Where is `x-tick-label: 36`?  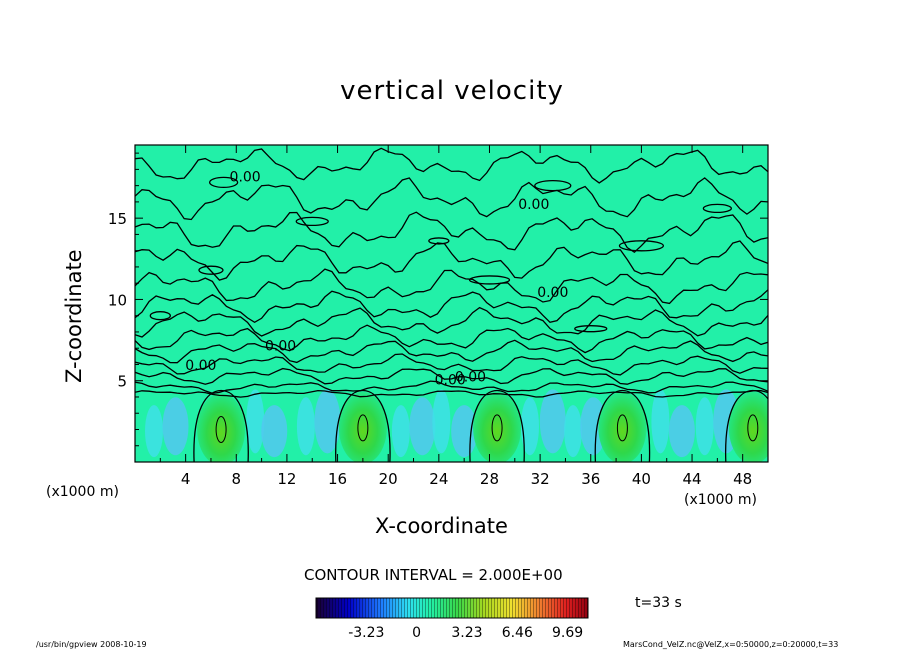 x-tick-label: 36 is located at coordinates (590, 479).